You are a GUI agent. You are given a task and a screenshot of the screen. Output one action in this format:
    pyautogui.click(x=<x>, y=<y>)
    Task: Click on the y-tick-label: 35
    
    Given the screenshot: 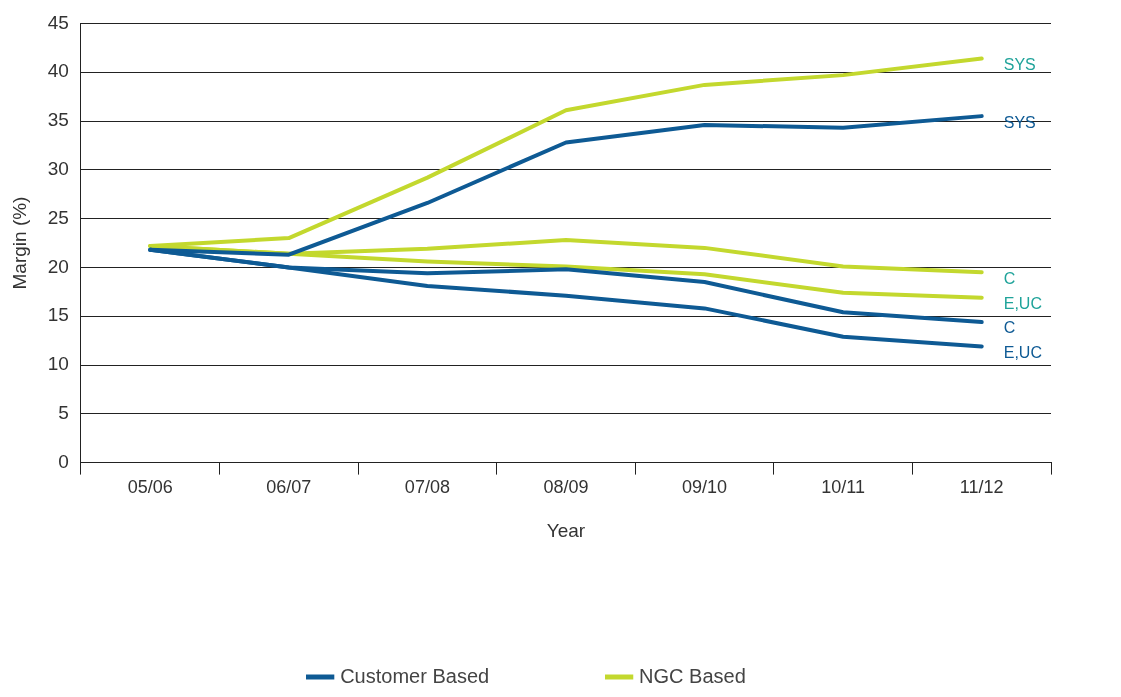 What is the action you would take?
    pyautogui.click(x=58, y=120)
    